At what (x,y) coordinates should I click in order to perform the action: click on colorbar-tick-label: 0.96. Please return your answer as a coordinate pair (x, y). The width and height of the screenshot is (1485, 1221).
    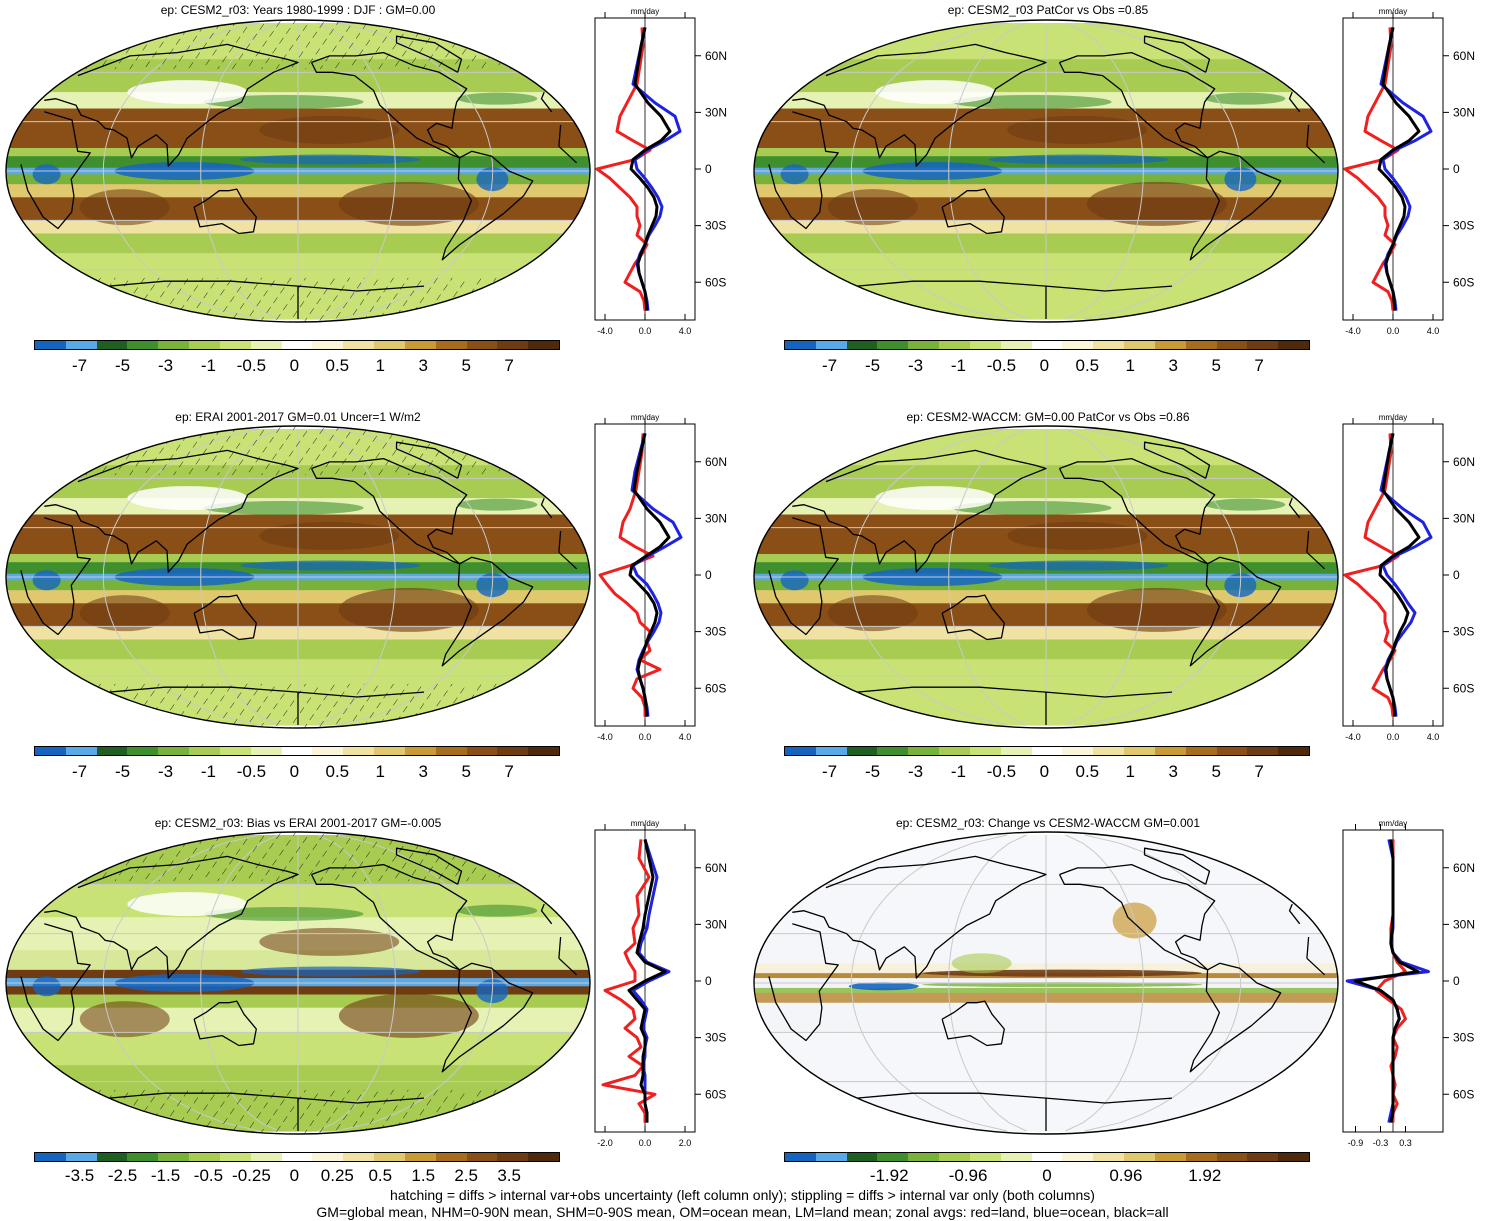
    Looking at the image, I should click on (1126, 1175).